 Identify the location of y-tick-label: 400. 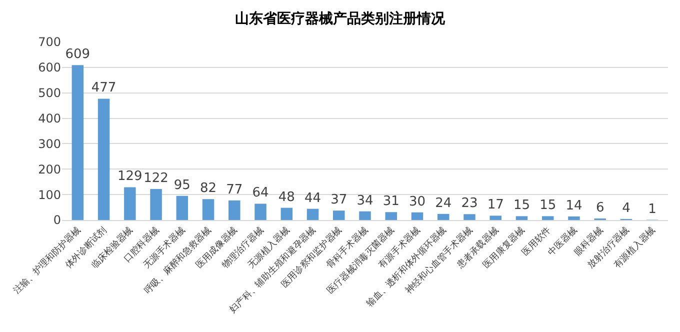
(49, 118).